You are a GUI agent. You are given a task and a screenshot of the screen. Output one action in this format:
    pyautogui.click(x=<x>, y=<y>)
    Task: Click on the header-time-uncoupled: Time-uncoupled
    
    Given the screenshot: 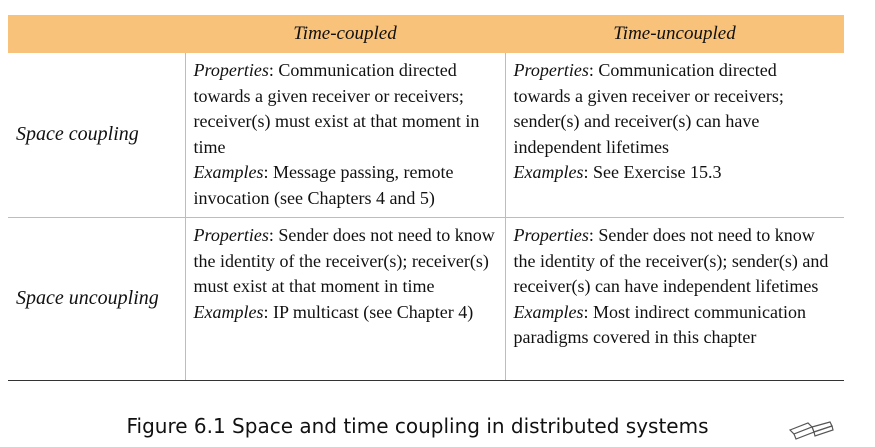 What is the action you would take?
    pyautogui.click(x=674, y=34)
    